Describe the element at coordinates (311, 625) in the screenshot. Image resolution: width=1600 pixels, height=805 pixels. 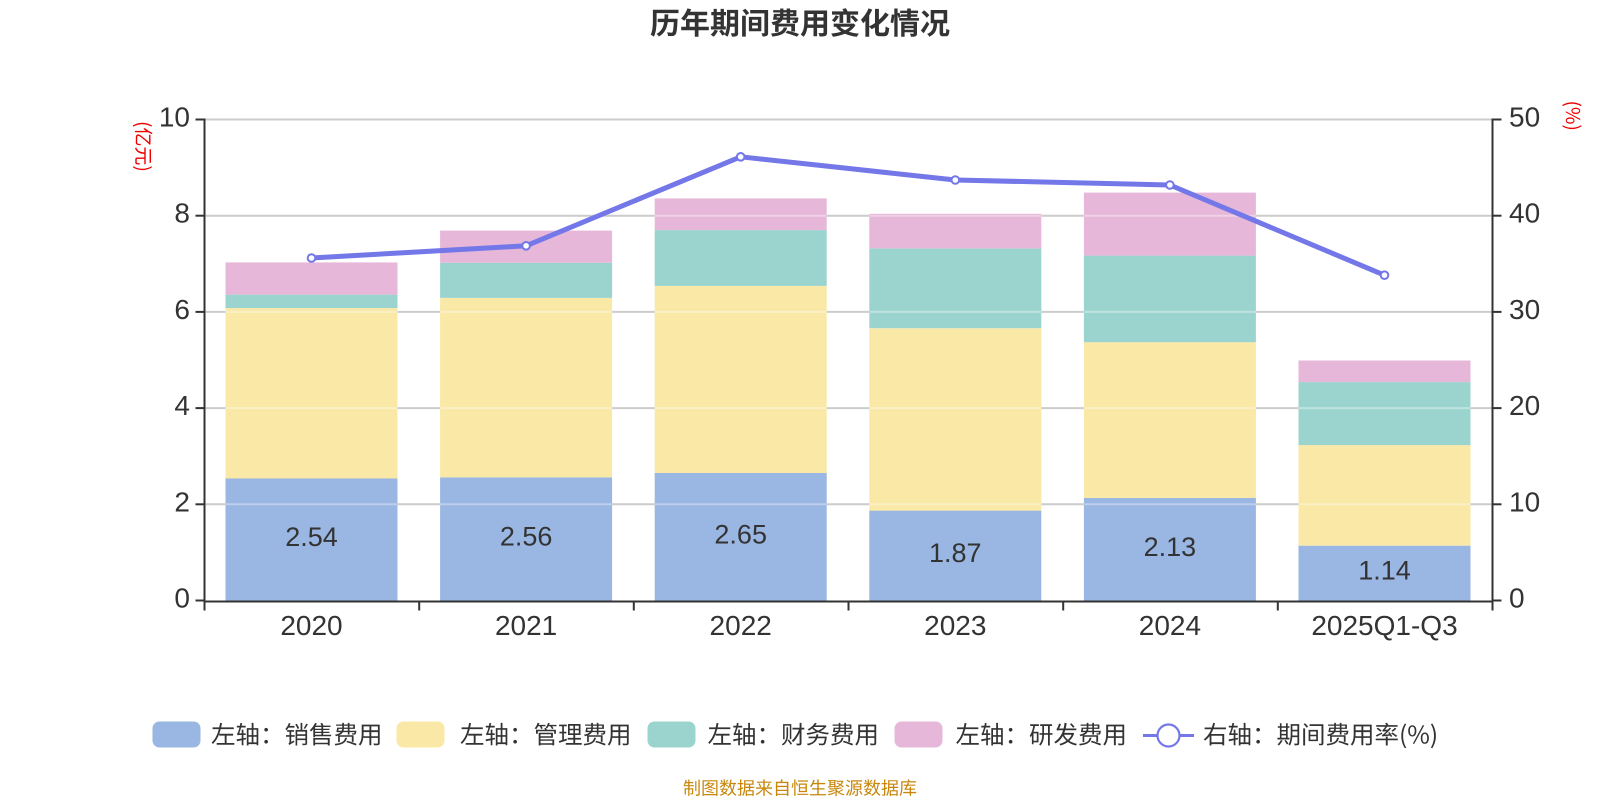
I see `svg-text: 2020` at that location.